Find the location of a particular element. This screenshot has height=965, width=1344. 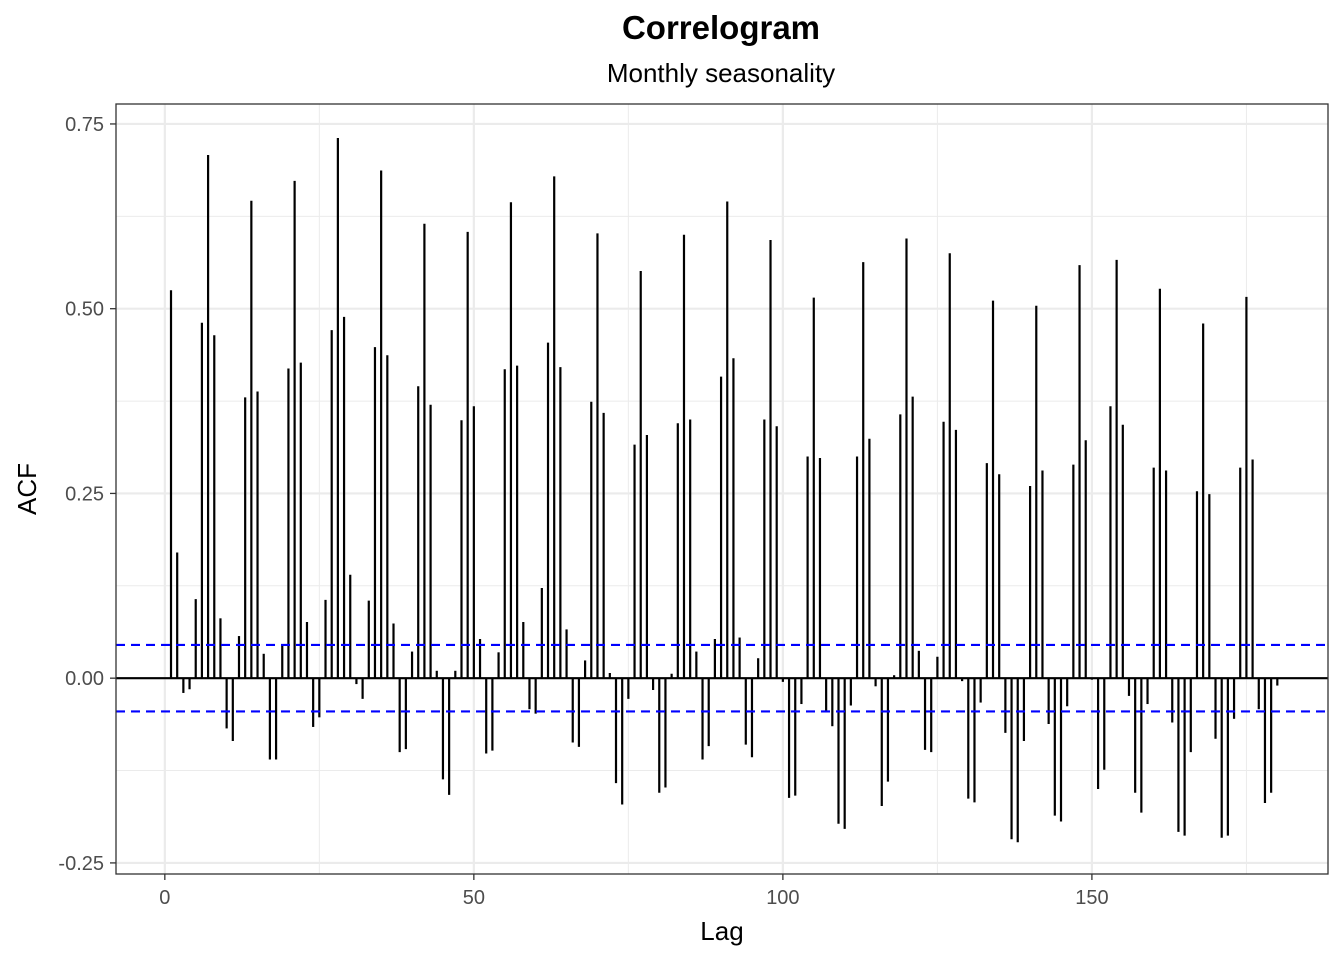

y-tick-label: 0.00 is located at coordinates (84, 679).